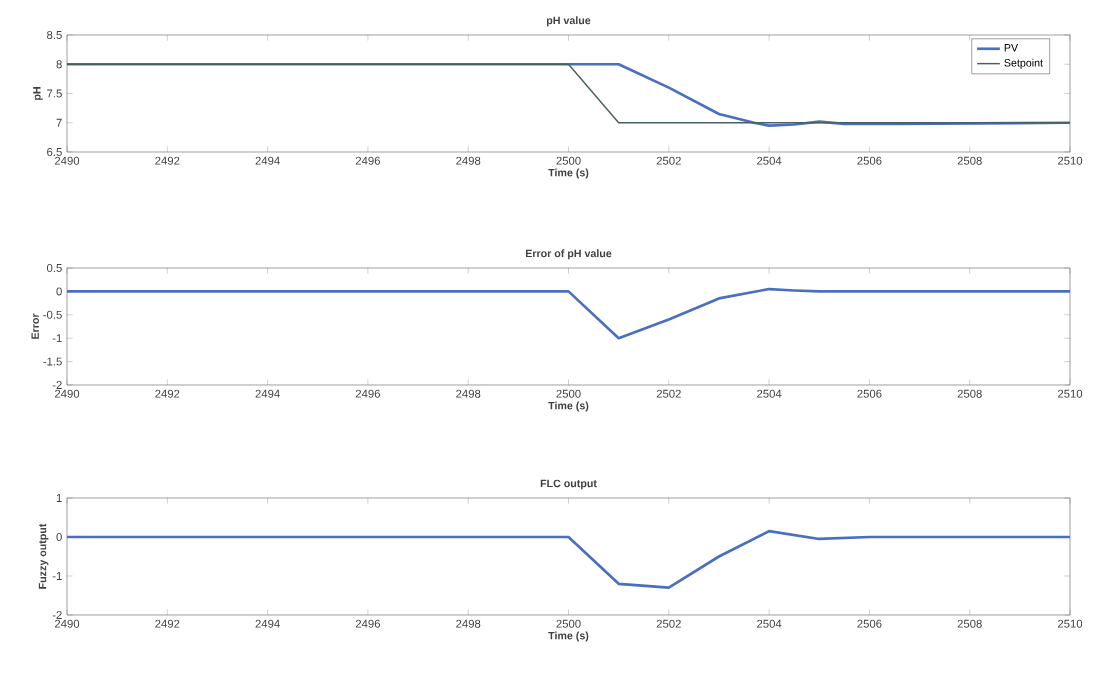 This screenshot has height=693, width=1095. Describe the element at coordinates (54, 93) in the screenshot. I see `y-tick-label: 7.5` at that location.